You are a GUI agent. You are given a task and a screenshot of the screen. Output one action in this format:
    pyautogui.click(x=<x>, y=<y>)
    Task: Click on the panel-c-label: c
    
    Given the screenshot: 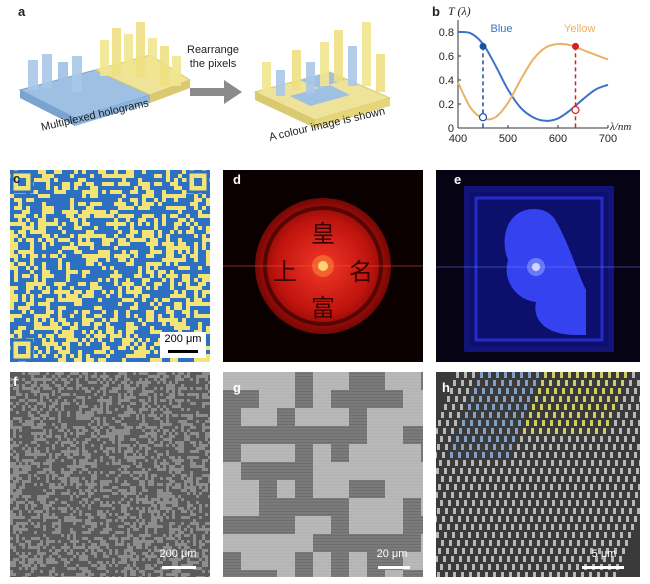 What is the action you would take?
    pyautogui.click(x=17, y=178)
    